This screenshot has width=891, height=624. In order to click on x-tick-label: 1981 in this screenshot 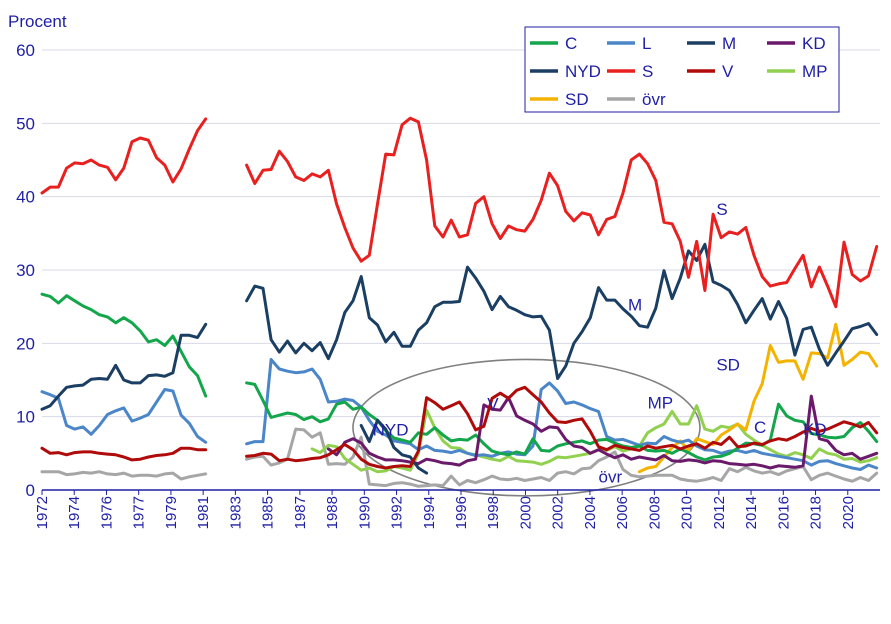, I will do `click(203, 512)`.